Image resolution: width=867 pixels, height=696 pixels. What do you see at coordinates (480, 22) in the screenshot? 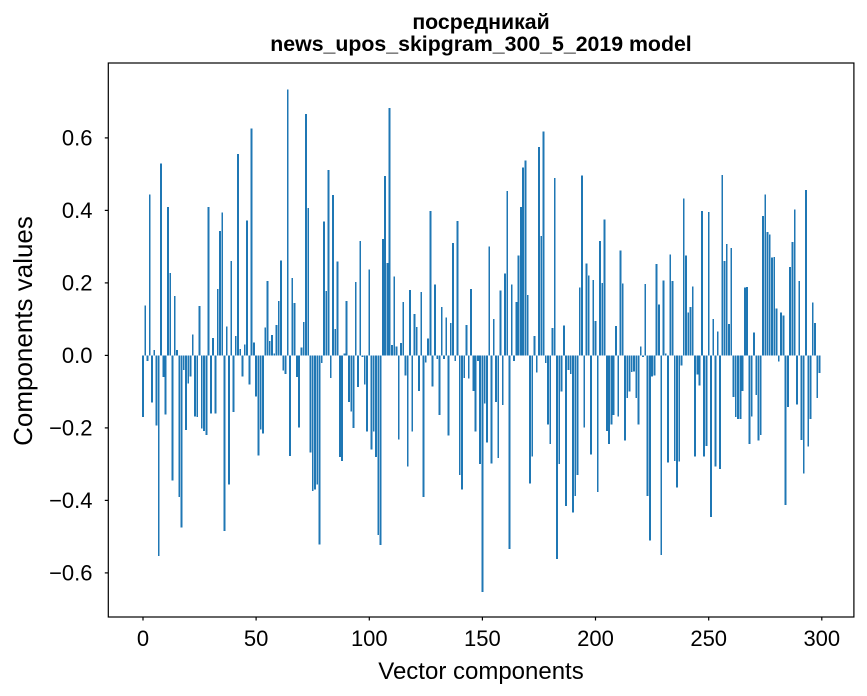
I see `svg-text: посредникай` at bounding box center [480, 22].